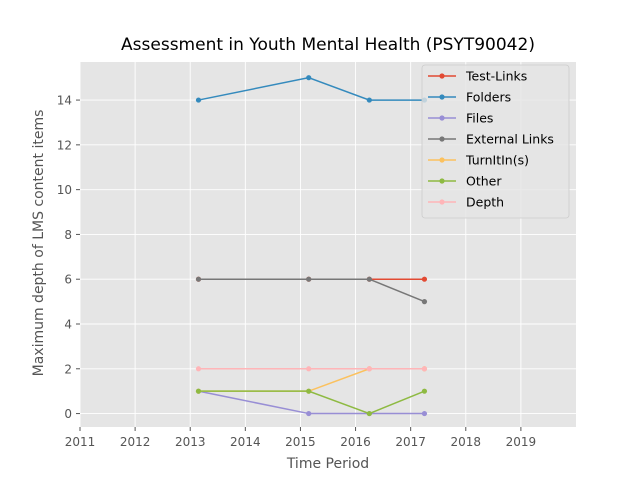  I want to click on series-external-links, so click(311, 290).